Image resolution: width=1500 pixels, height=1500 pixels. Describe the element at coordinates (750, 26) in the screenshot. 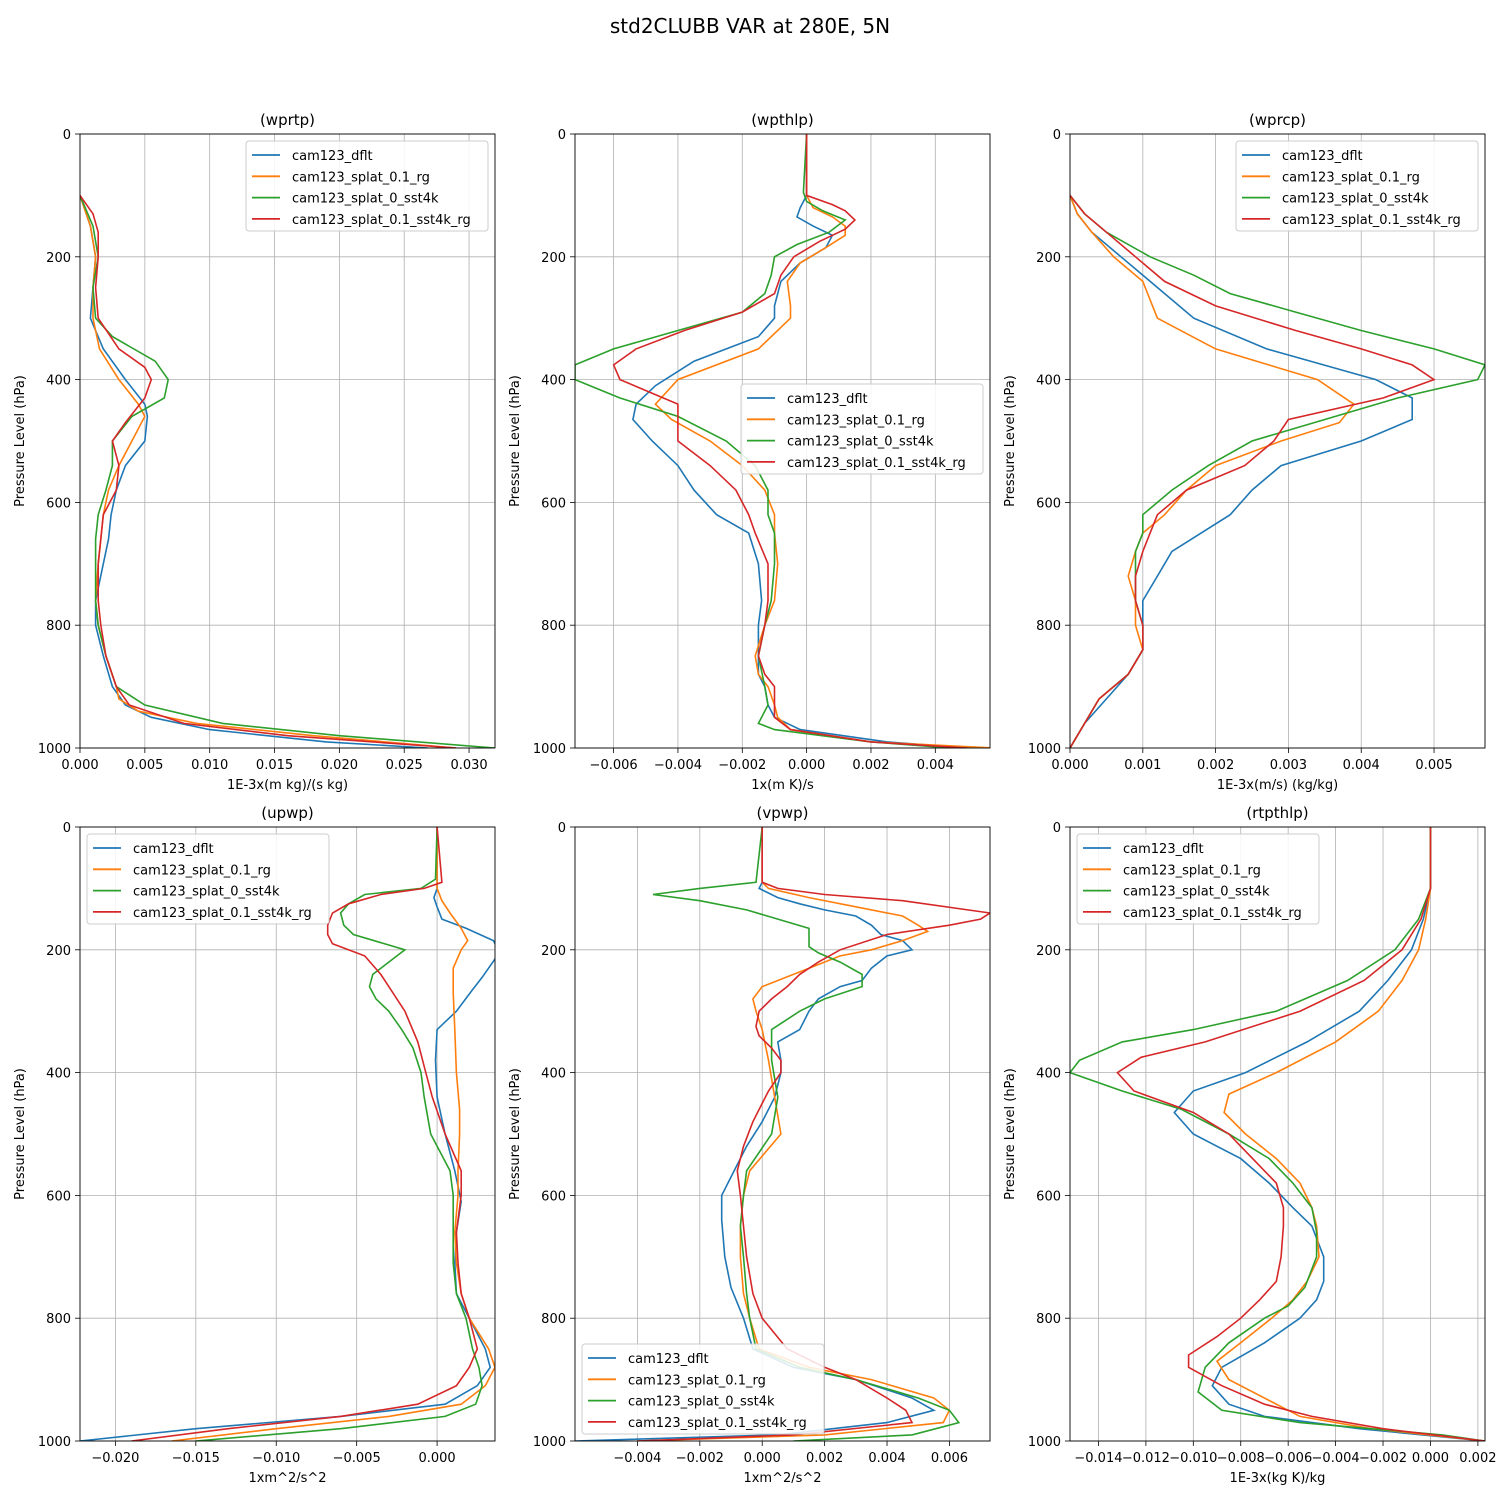

I see `figure-title: std2CLUBB VAR at 280E, 5N` at that location.